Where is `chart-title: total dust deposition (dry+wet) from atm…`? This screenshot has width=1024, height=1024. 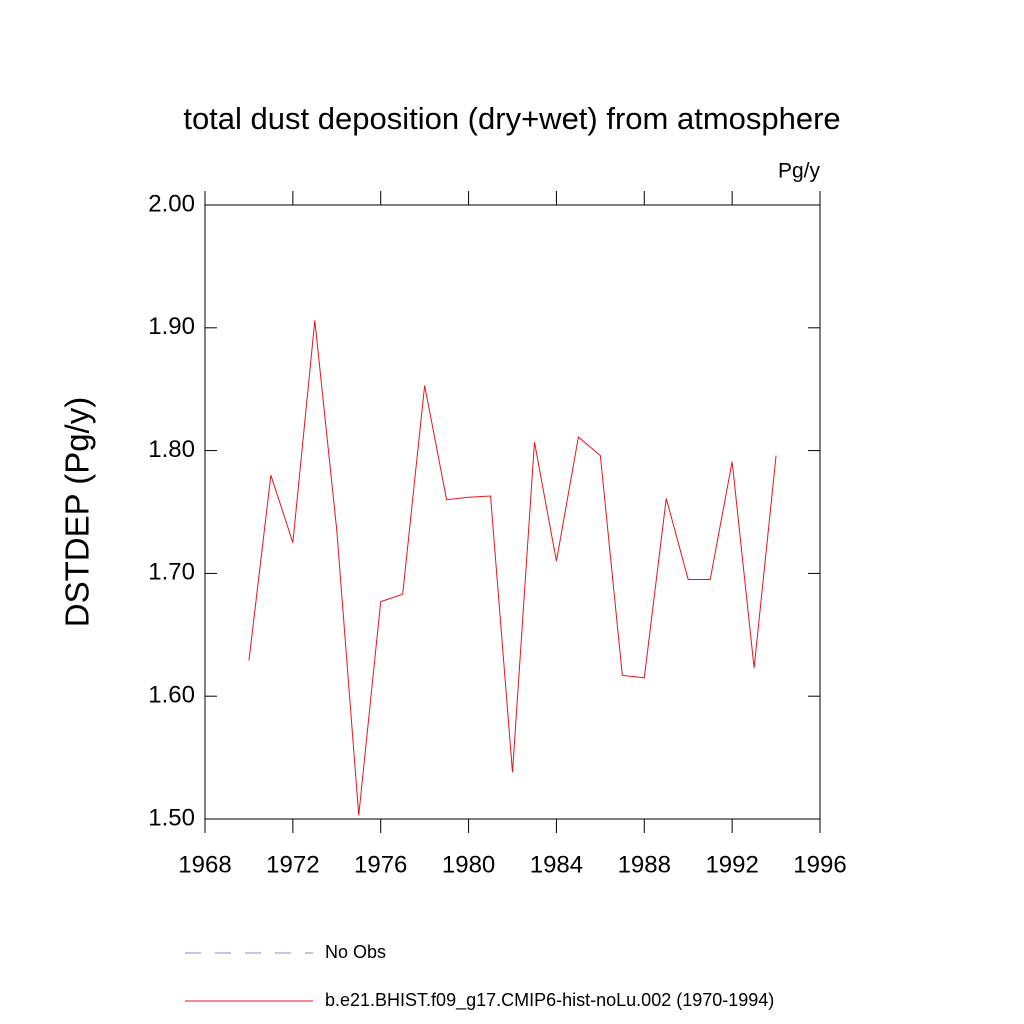 chart-title: total dust deposition (dry+wet) from atm… is located at coordinates (511, 118).